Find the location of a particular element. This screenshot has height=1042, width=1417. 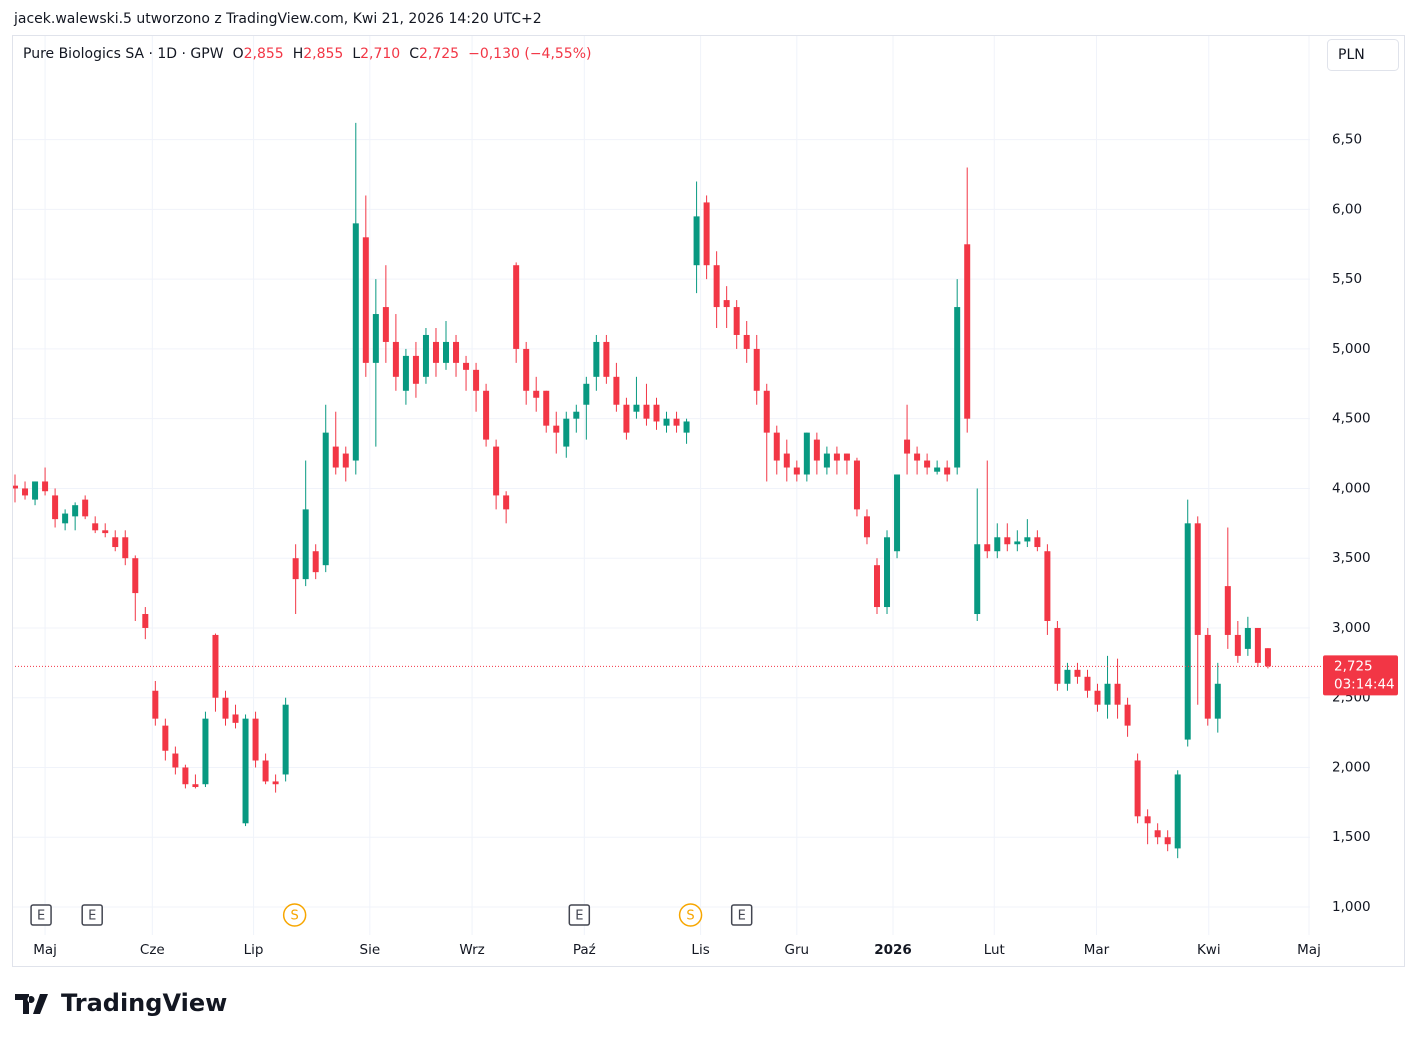

x-tick-label: Maj is located at coordinates (1309, 950).